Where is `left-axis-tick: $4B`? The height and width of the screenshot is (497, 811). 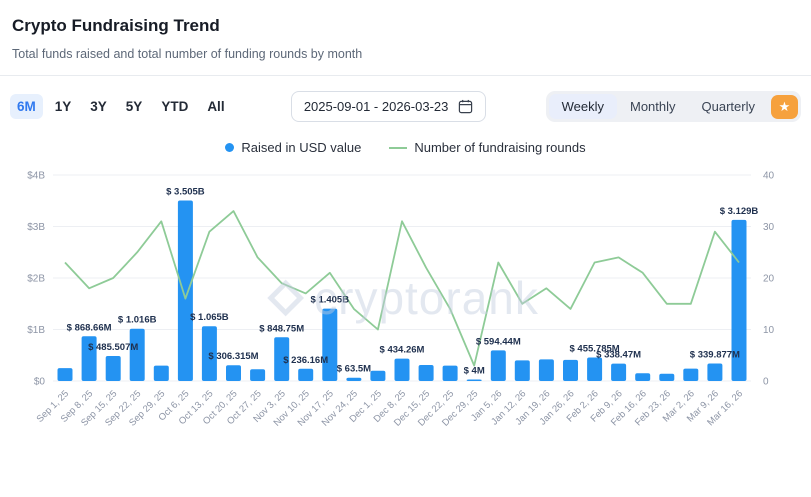 left-axis-tick: $4B is located at coordinates (36, 176).